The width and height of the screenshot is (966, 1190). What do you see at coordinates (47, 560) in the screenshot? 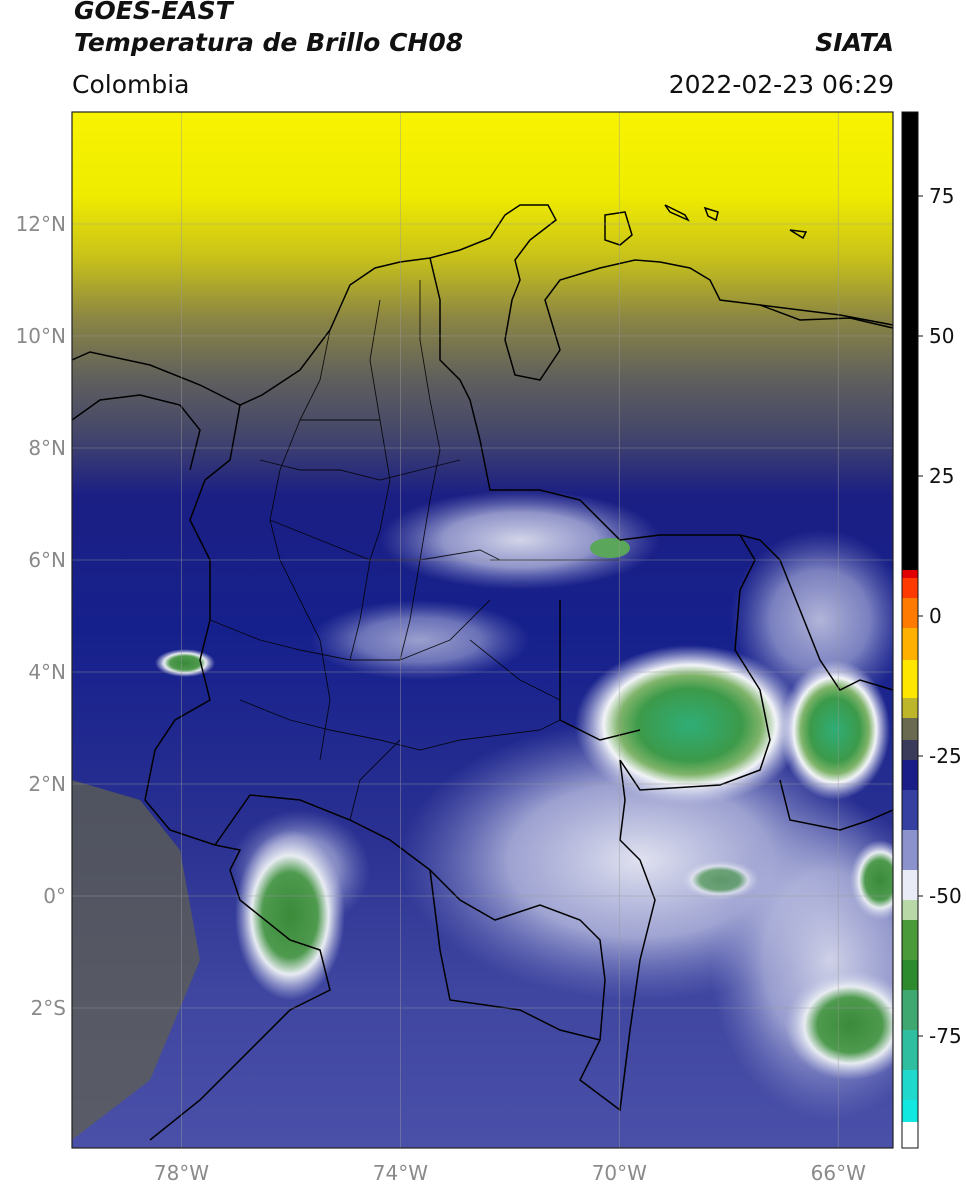
I see `latitude-tick-label: 6°N` at bounding box center [47, 560].